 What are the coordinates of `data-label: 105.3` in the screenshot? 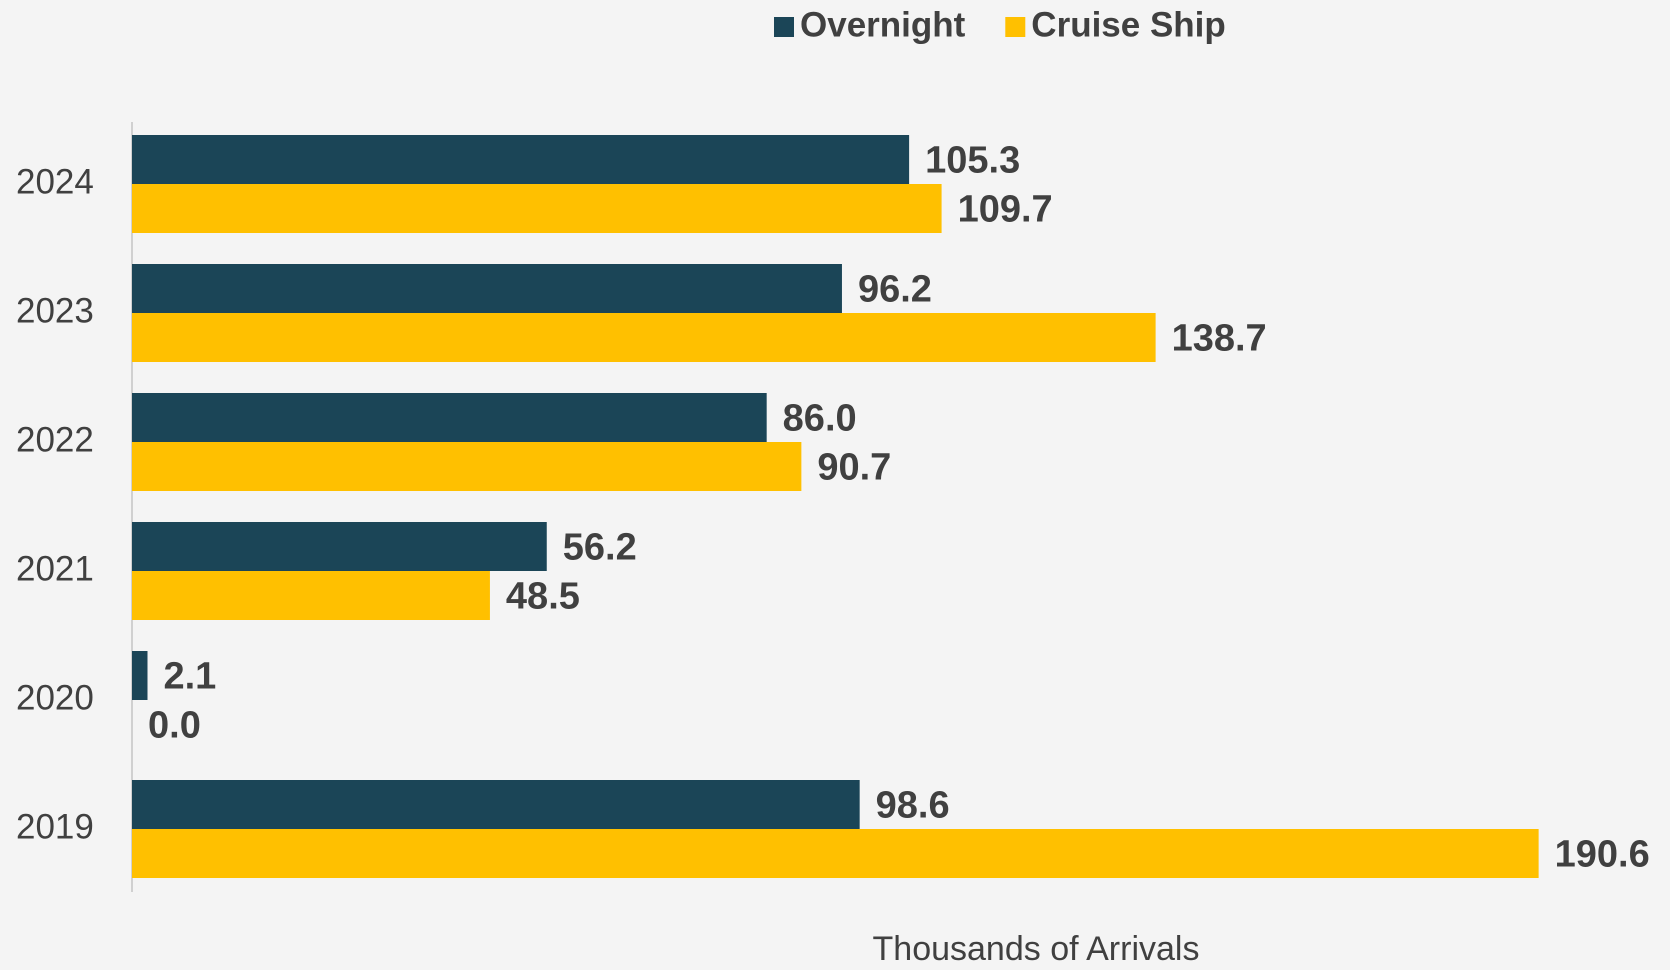 It's located at (972, 161).